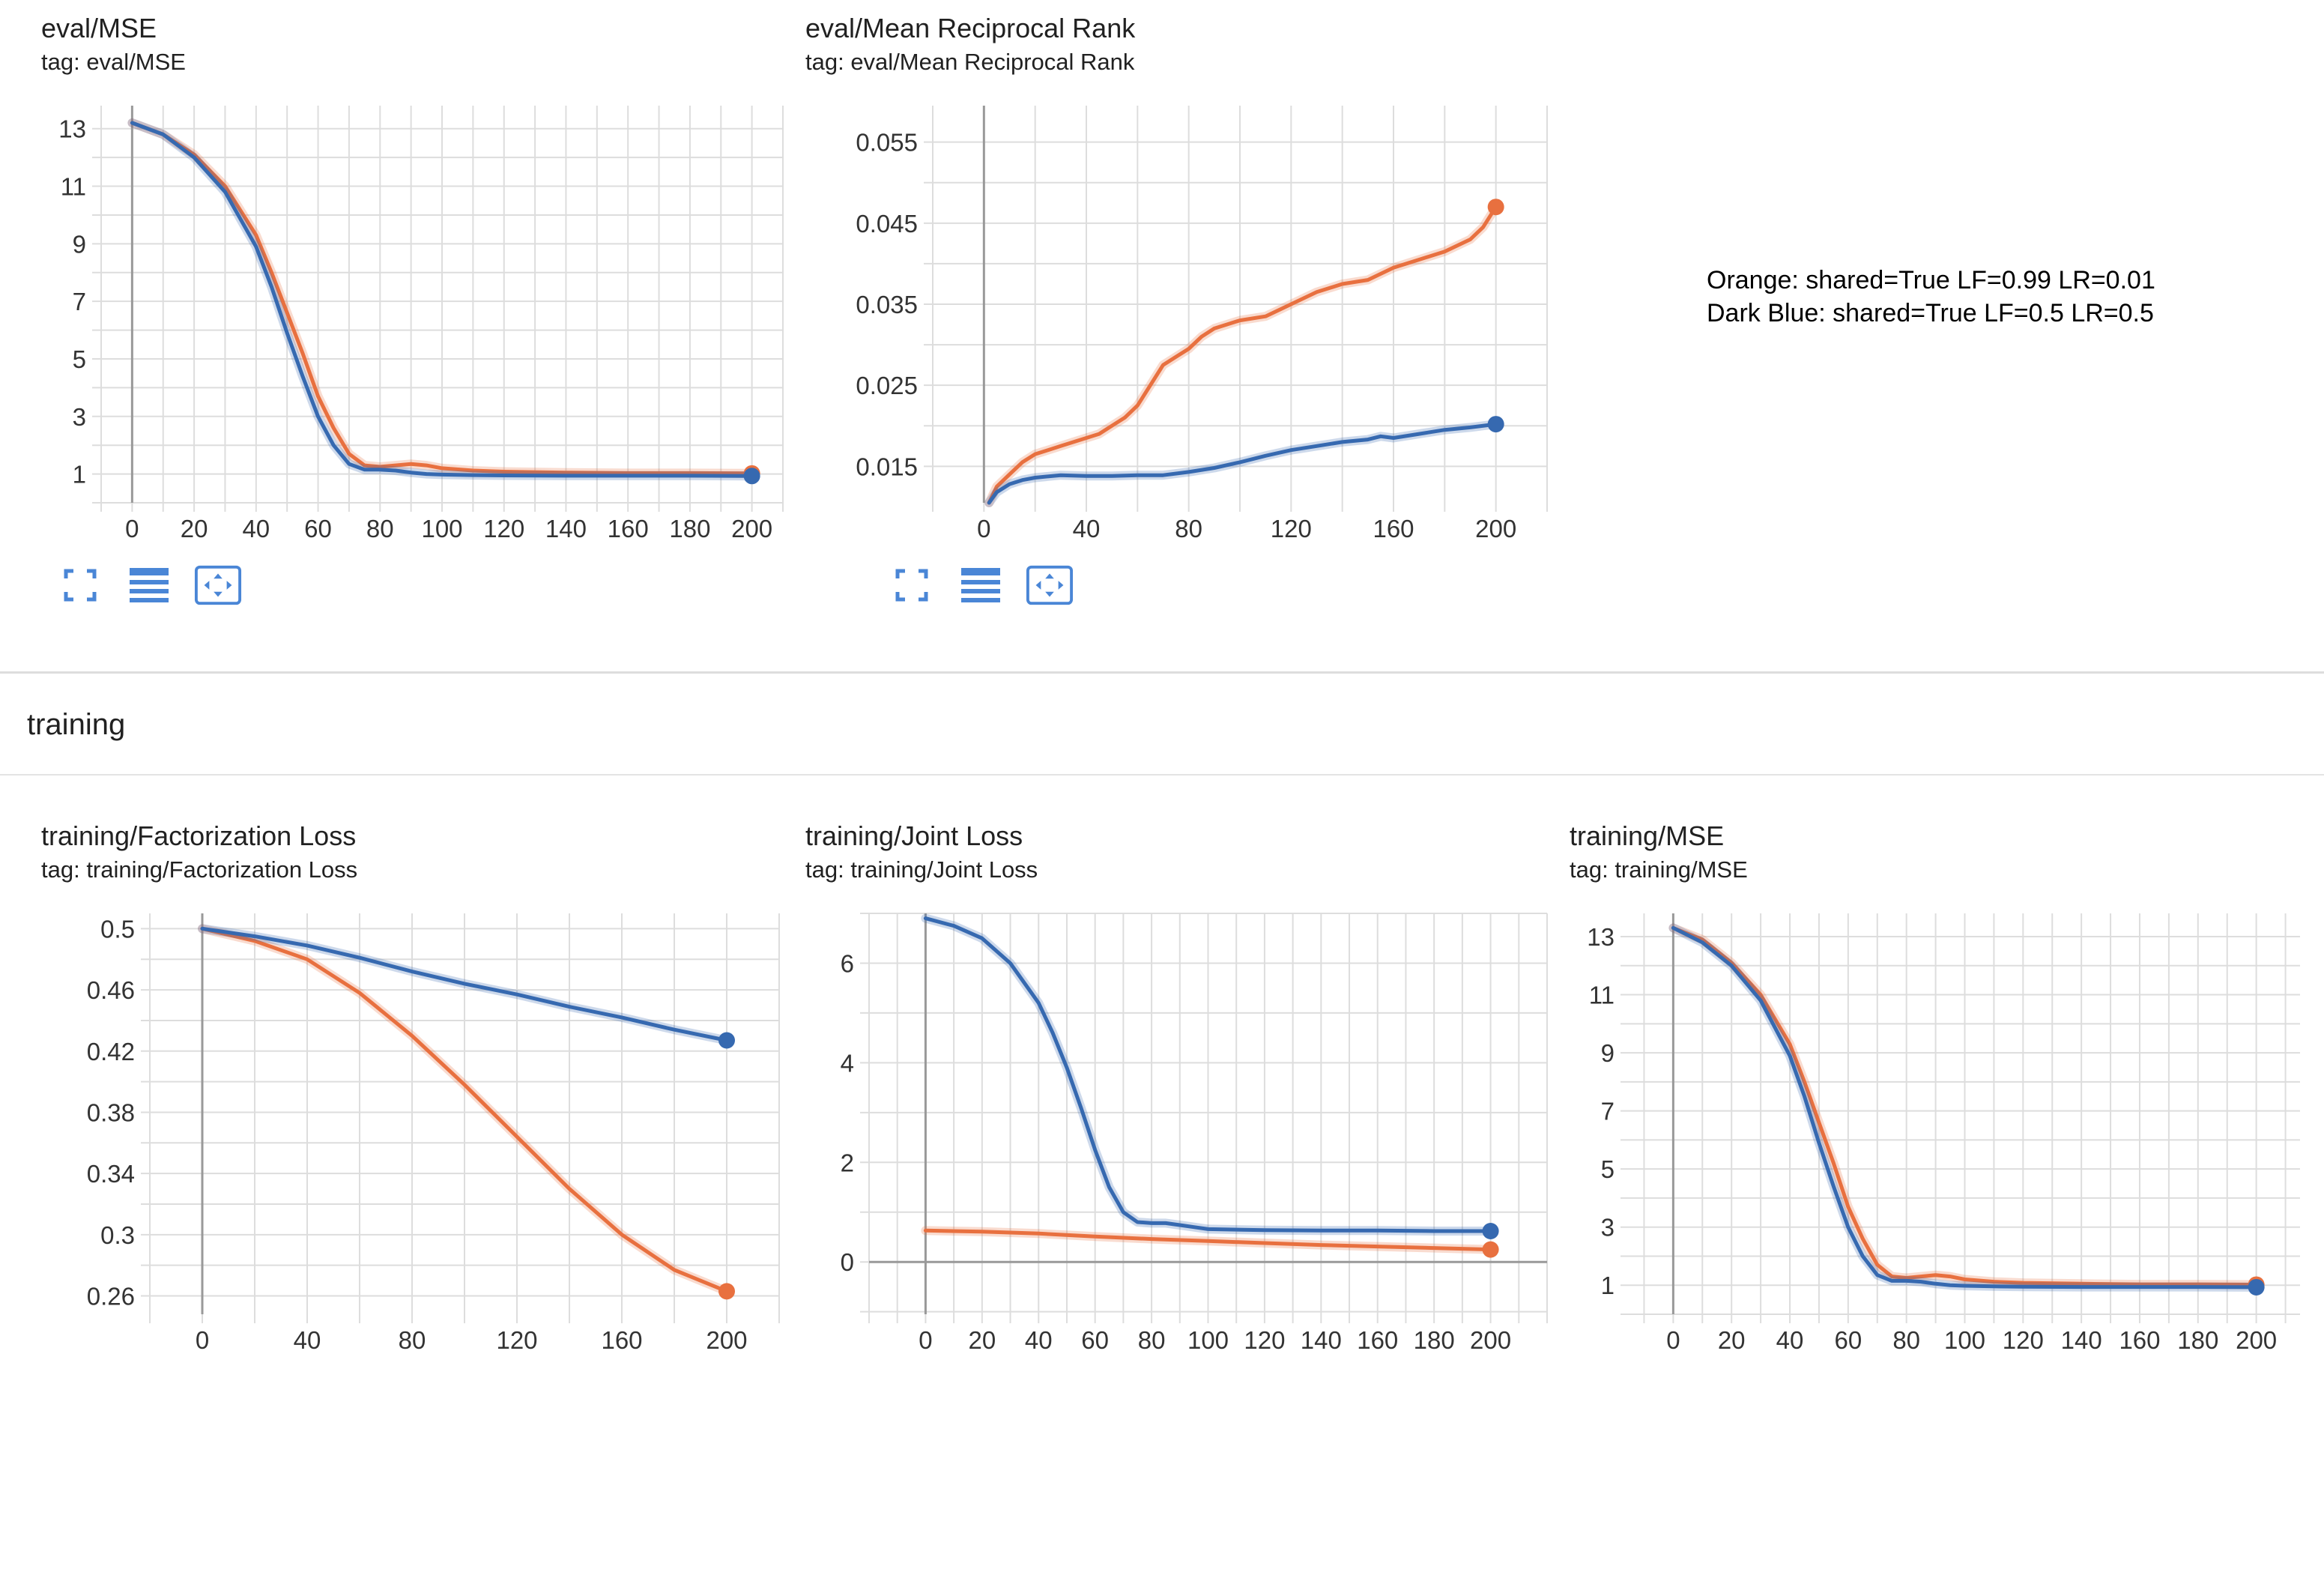  Describe the element at coordinates (970, 62) in the screenshot. I see `chart-tag: tag: eval/Mean Reciprocal Rank` at that location.